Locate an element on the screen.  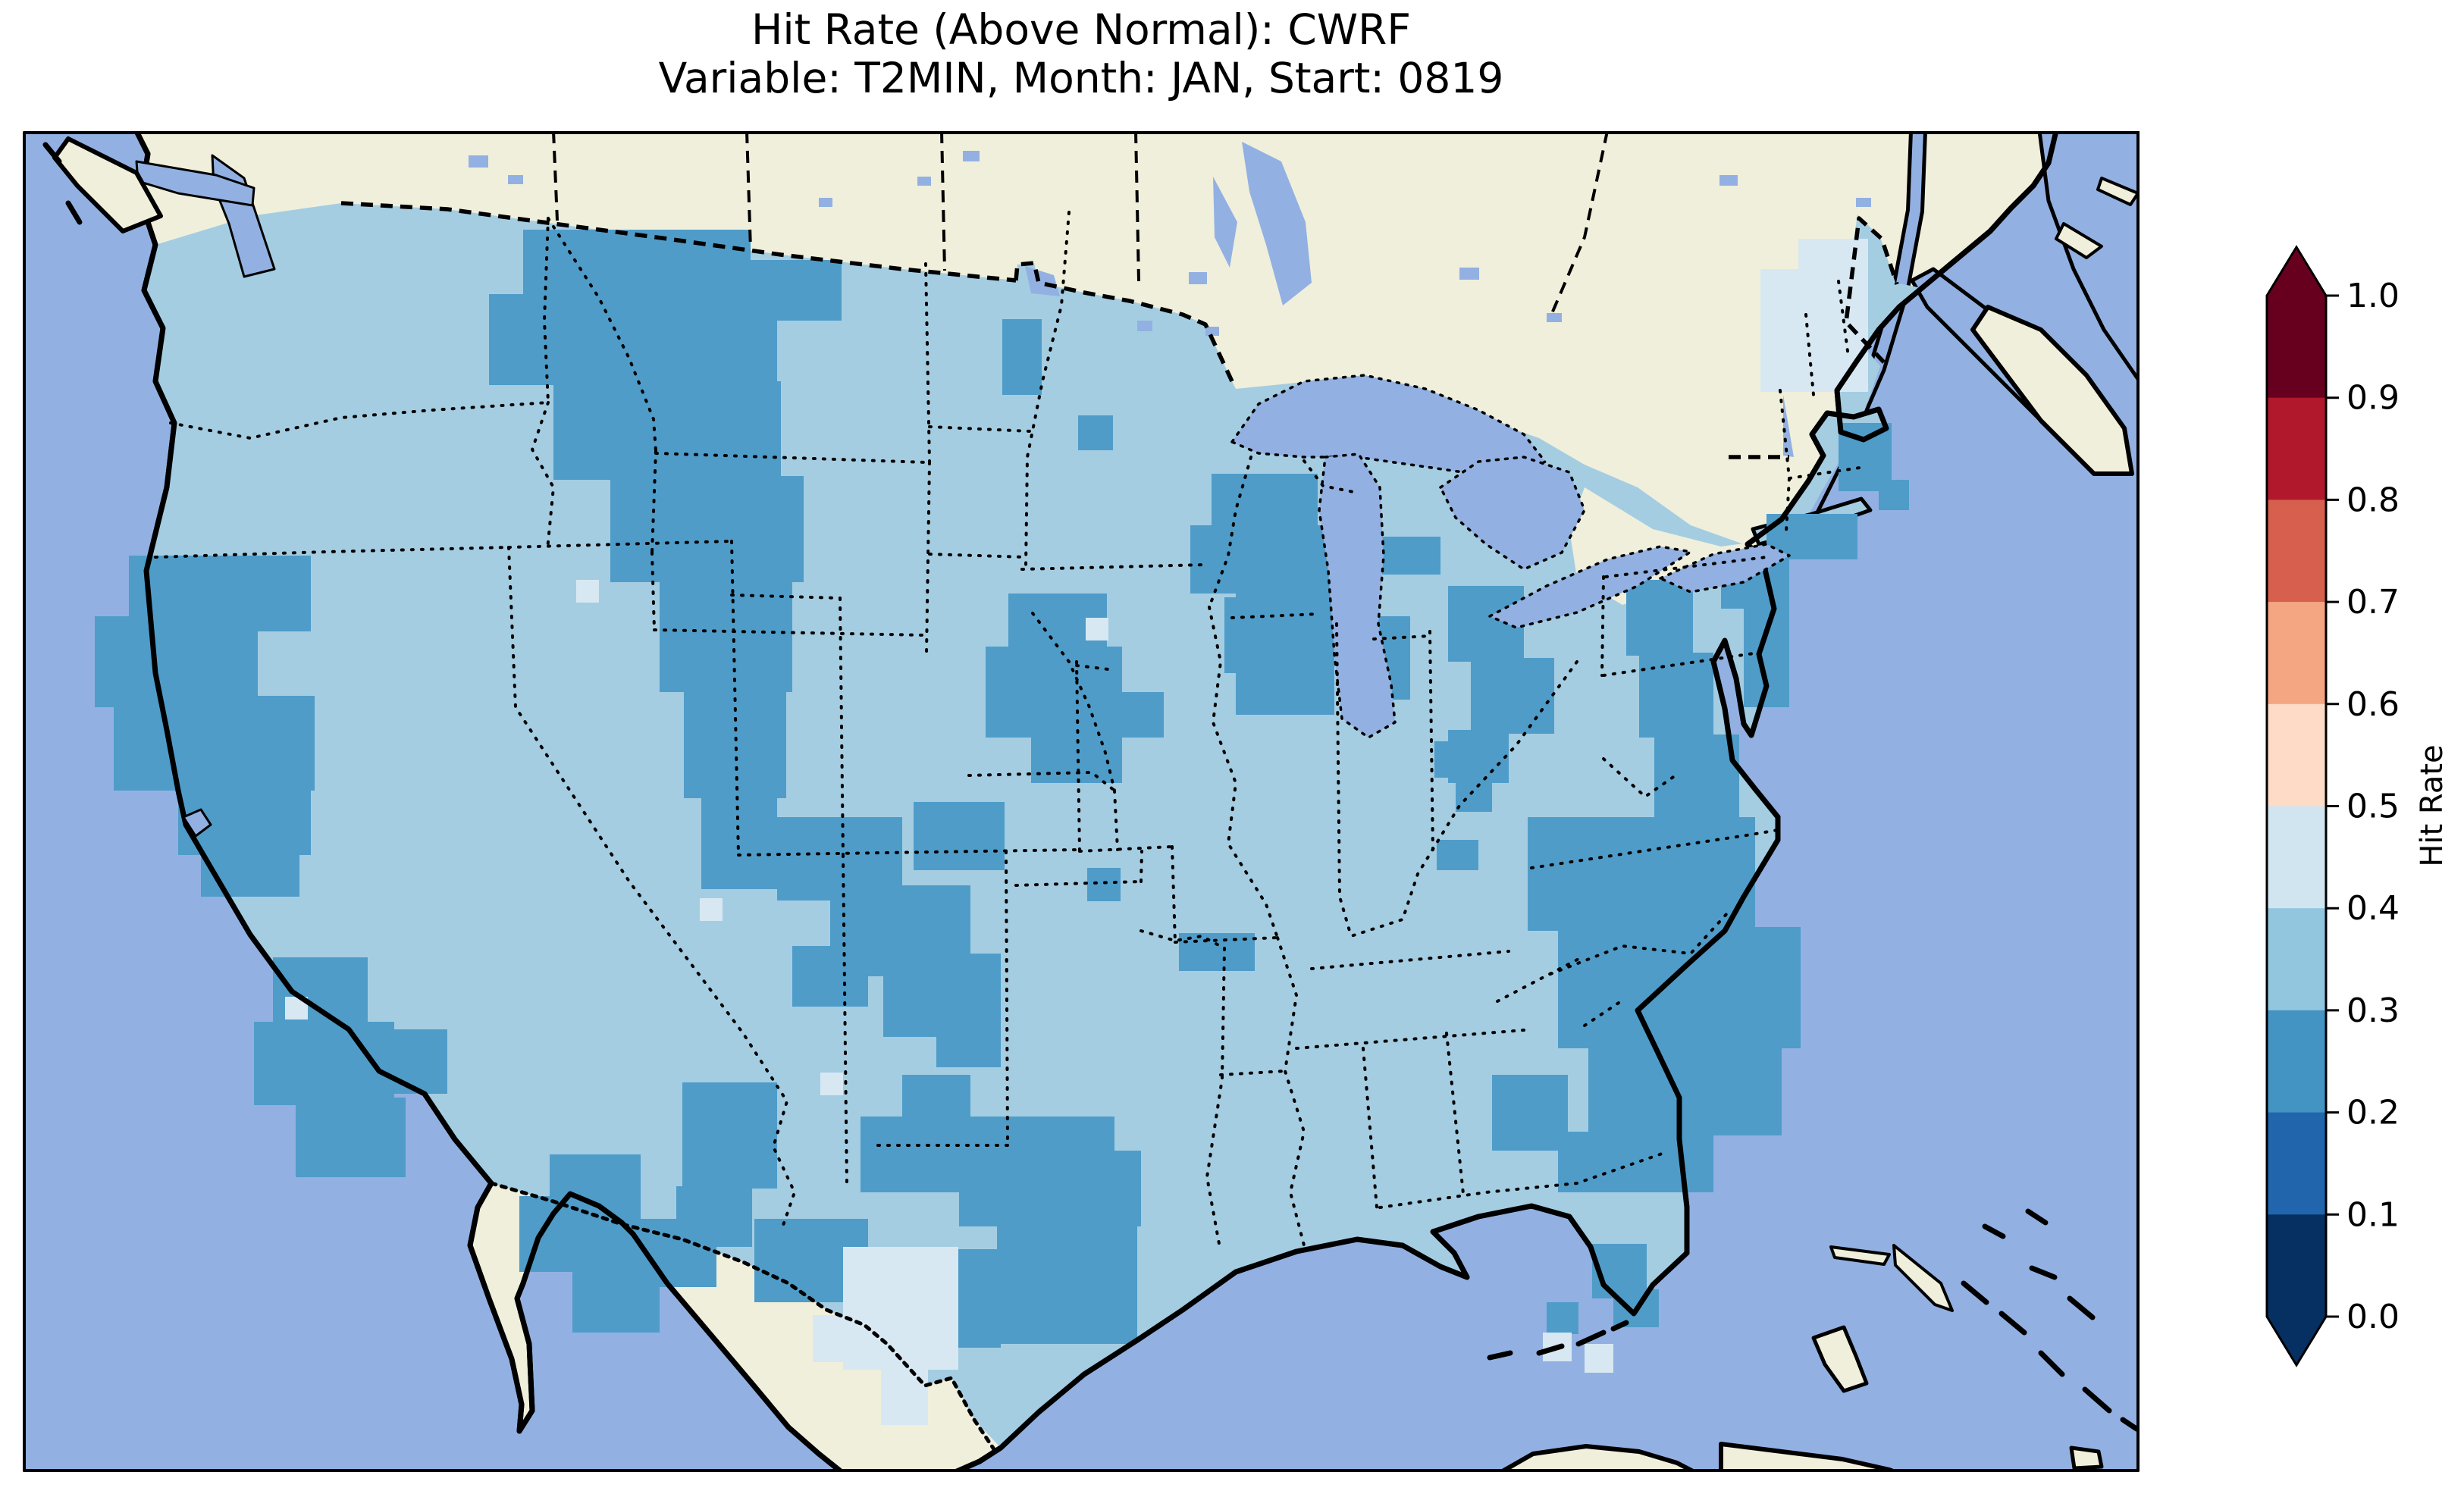
colorbar-under-arrow is located at coordinates (2297, 1341).